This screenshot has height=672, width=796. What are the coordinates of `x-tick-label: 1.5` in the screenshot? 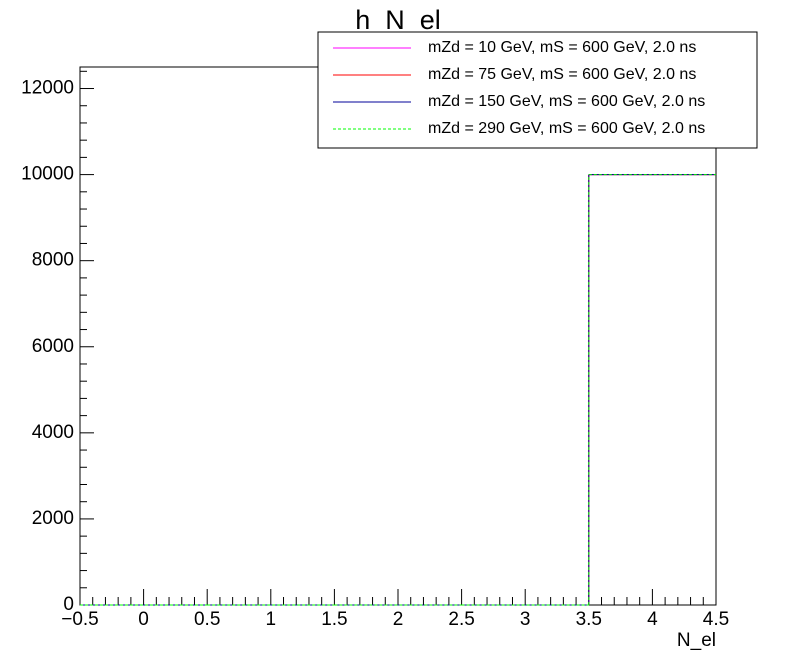 It's located at (334, 619).